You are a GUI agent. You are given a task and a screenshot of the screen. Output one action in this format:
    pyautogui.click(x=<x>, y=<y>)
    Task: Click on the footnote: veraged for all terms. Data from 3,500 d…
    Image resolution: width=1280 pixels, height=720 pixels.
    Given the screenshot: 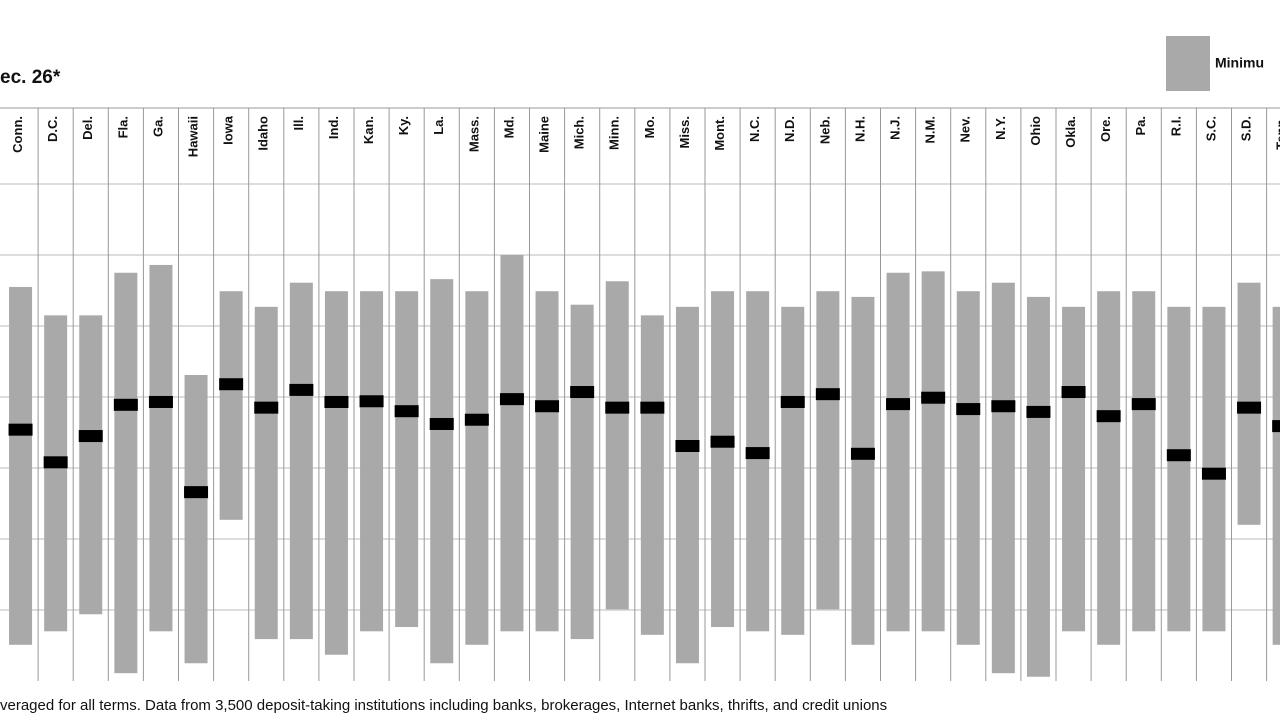 What is the action you would take?
    pyautogui.click(x=443, y=705)
    